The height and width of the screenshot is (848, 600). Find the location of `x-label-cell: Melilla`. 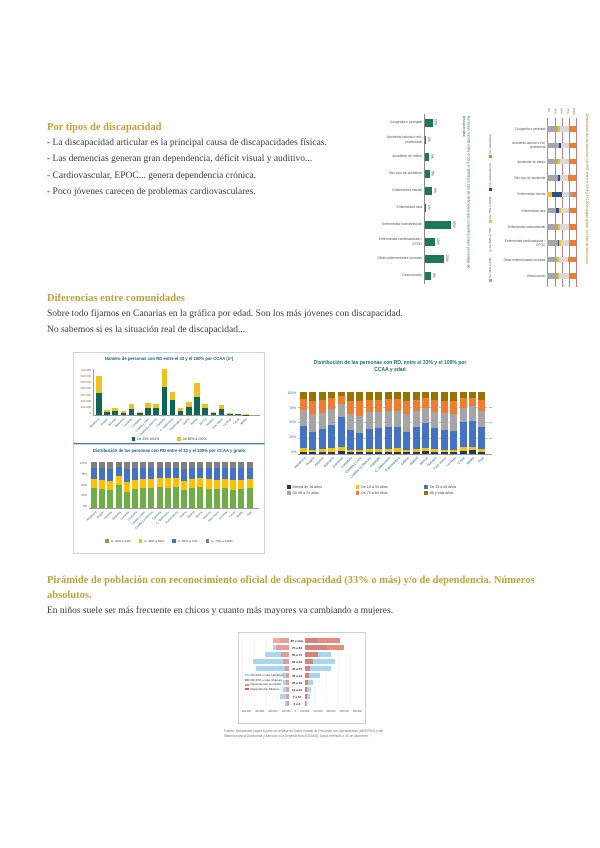

x-label-cell: Melilla is located at coordinates (244, 424).